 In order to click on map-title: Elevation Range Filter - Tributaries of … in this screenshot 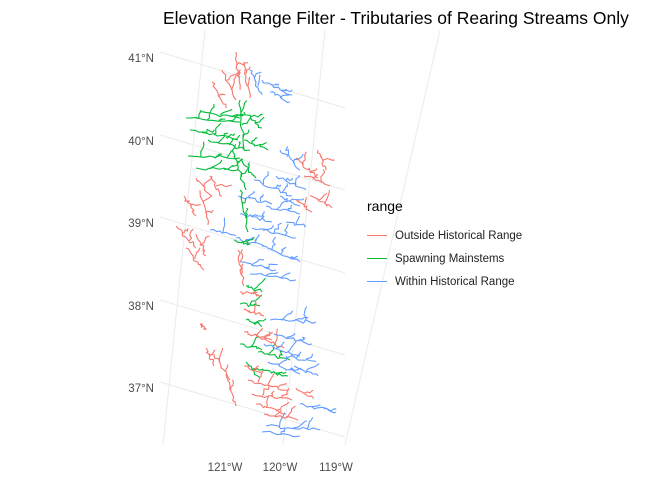, I will do `click(396, 18)`.